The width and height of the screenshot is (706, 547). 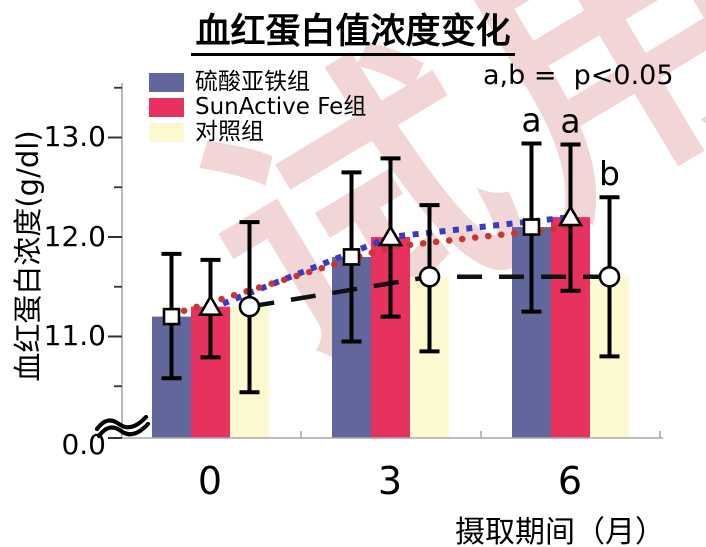 What do you see at coordinates (83, 444) in the screenshot?
I see `y-tick-label-0: 0.0` at bounding box center [83, 444].